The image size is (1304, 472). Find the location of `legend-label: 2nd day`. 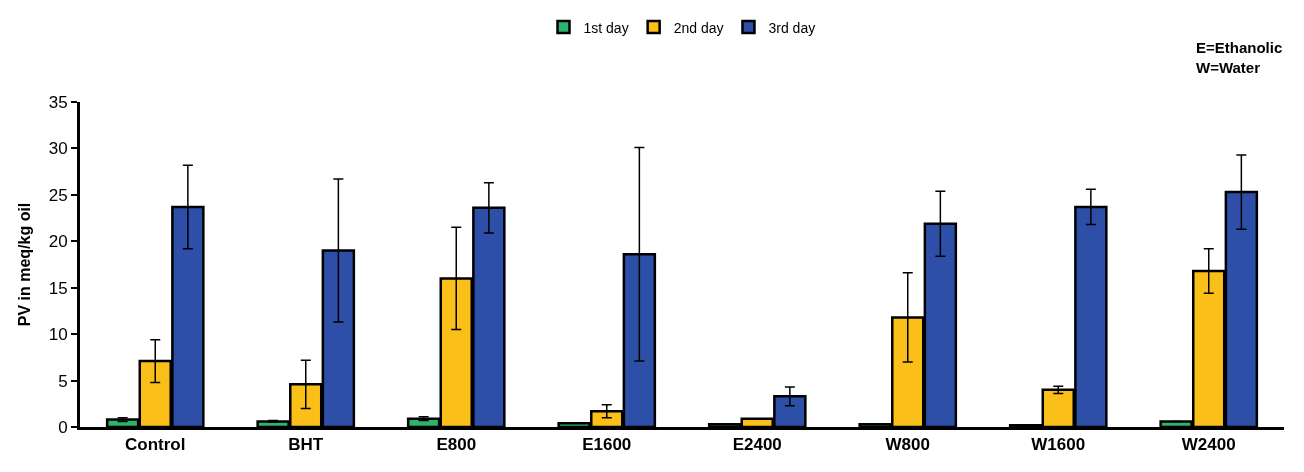

legend-label: 2nd day is located at coordinates (698, 27).